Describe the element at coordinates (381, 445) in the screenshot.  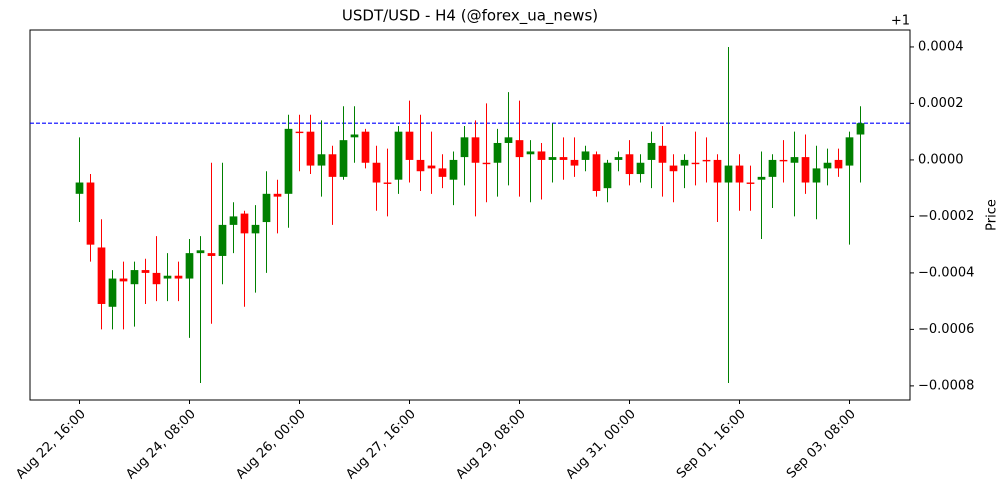
I see `x-tick-label: Aug 27, 16:00` at that location.